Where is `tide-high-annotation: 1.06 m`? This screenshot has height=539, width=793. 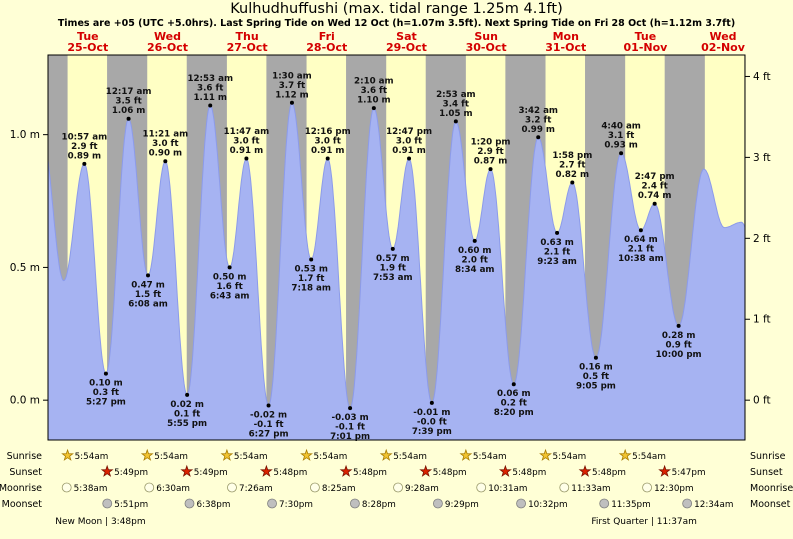 tide-high-annotation: 1.06 m is located at coordinates (129, 111).